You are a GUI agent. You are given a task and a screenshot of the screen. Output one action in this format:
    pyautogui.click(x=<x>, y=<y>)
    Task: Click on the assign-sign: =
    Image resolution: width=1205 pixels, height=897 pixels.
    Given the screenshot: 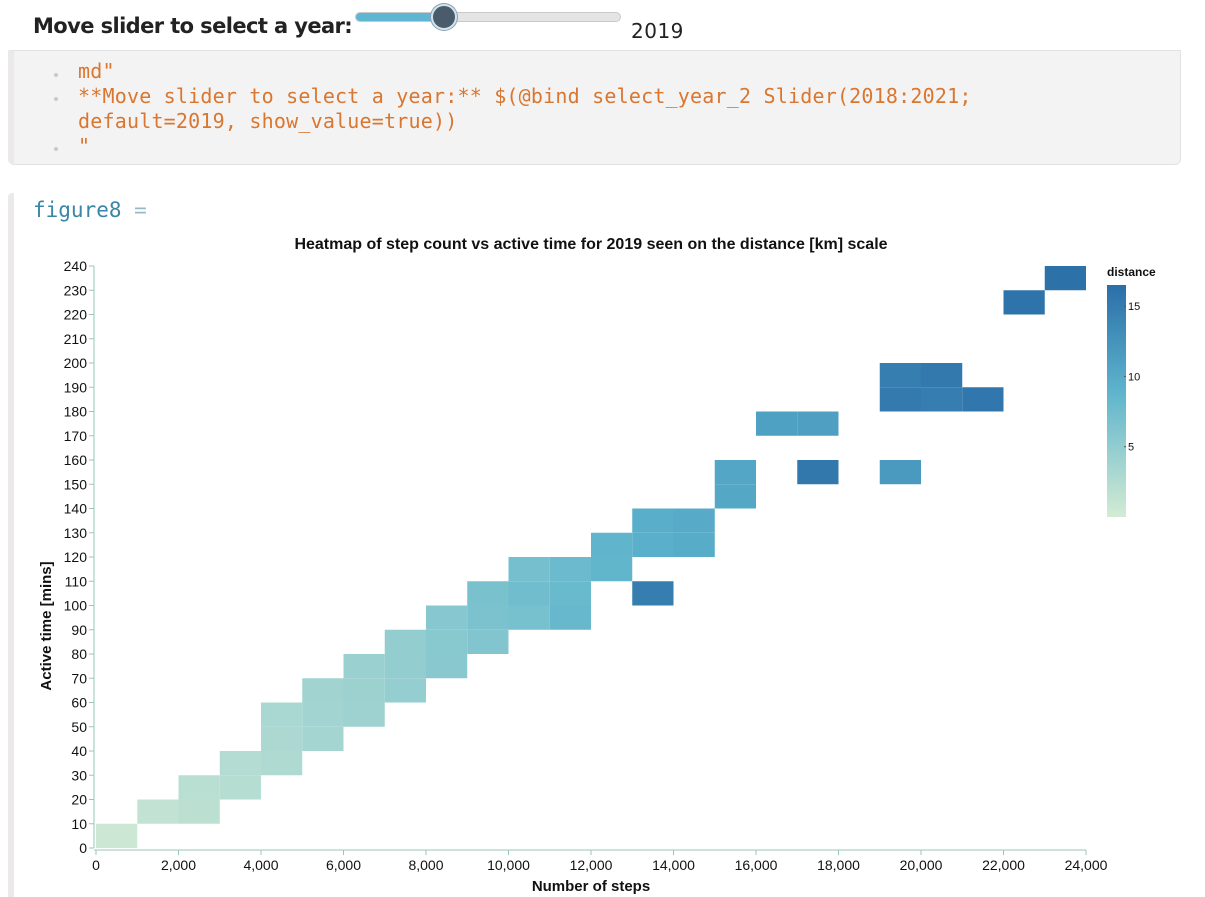 What is the action you would take?
    pyautogui.click(x=140, y=210)
    